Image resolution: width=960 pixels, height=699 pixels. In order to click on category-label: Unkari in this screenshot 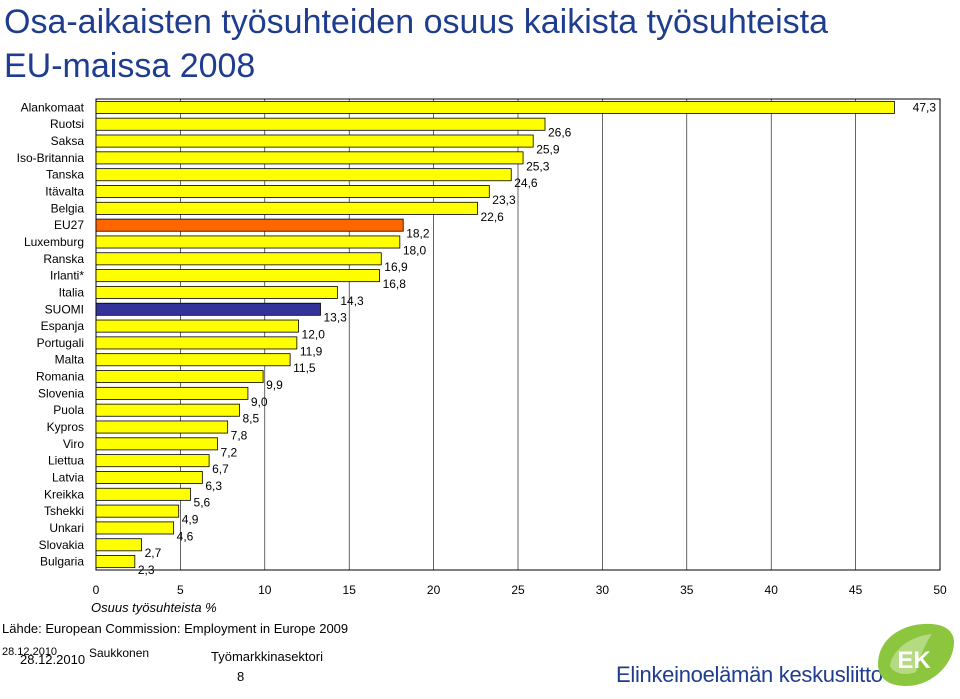, I will do `click(66, 528)`.